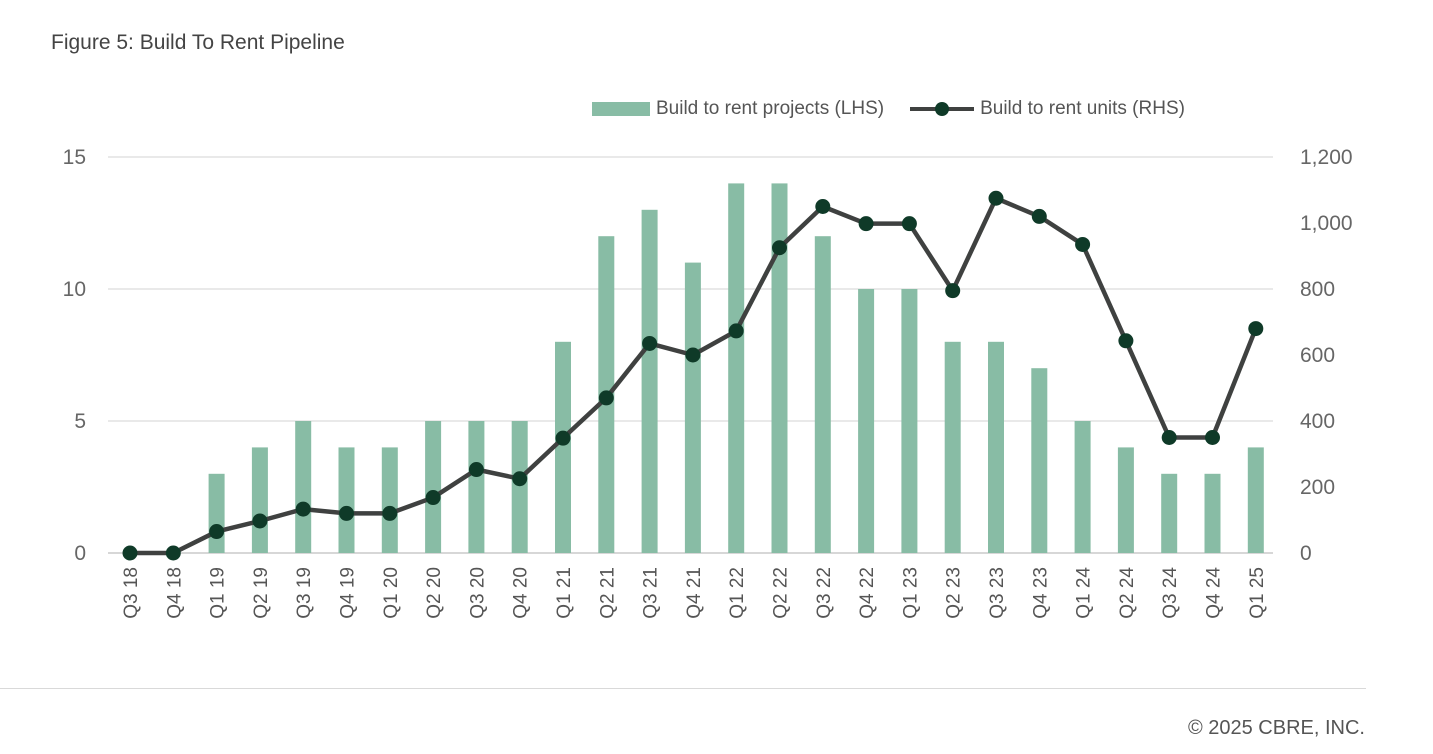 This screenshot has width=1433, height=754. Describe the element at coordinates (781, 593) in the screenshot. I see `x-tick-label: Q2 22` at that location.